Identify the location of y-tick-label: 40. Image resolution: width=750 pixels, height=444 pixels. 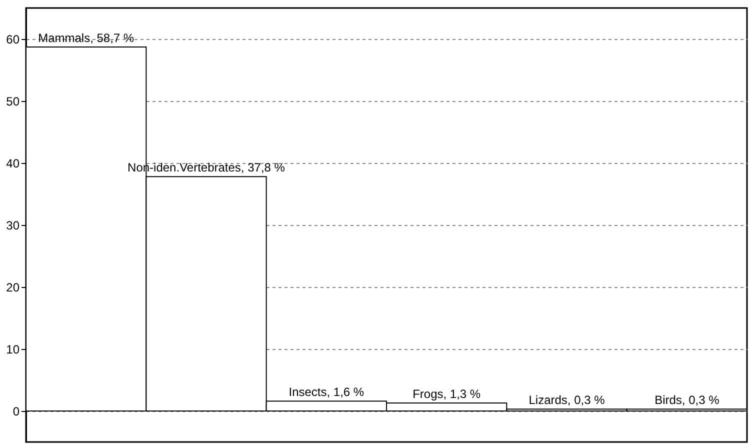
(13, 163).